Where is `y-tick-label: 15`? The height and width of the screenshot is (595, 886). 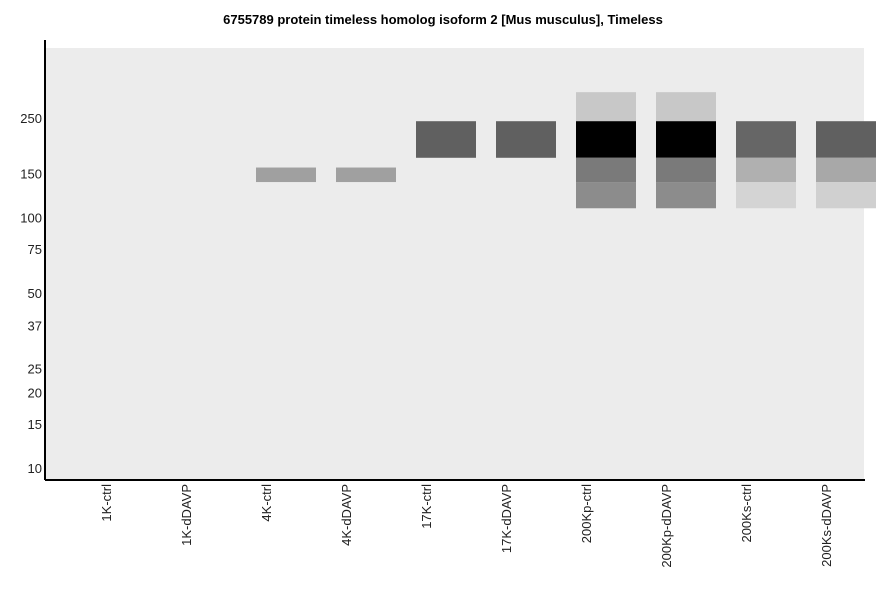 y-tick-label: 15 is located at coordinates (35, 424).